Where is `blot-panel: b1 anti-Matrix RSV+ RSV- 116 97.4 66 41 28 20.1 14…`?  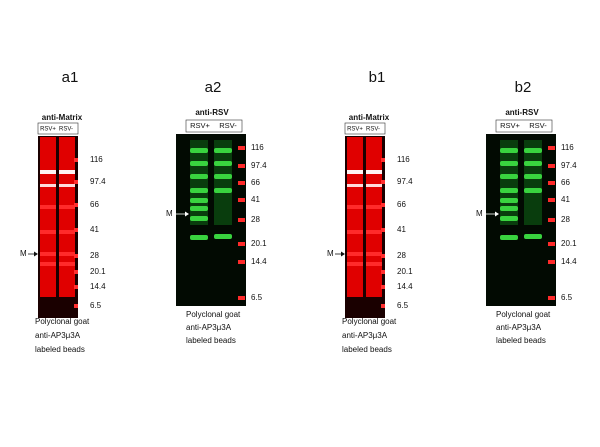
blot-panel: b1 anti-Matrix RSV+ RSV- 116 97.4 66 41 28 20.1 14… is located at coordinates (370, 211).